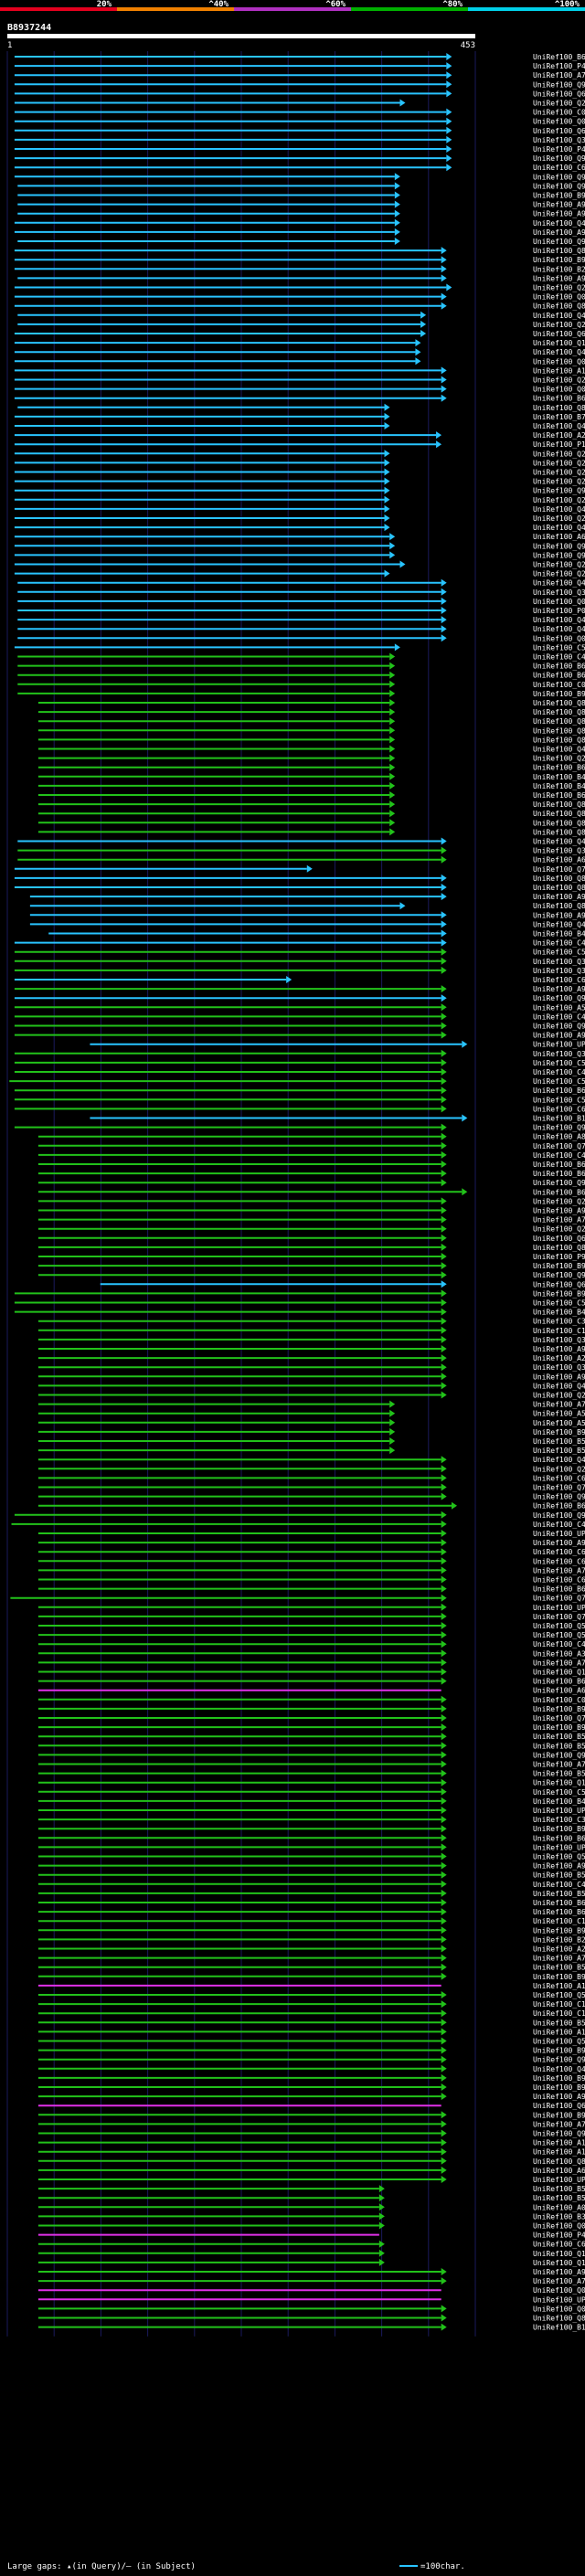 This screenshot has width=585, height=2576. I want to click on hit-label: UniRef100_B9HBM9, so click(559, 196).